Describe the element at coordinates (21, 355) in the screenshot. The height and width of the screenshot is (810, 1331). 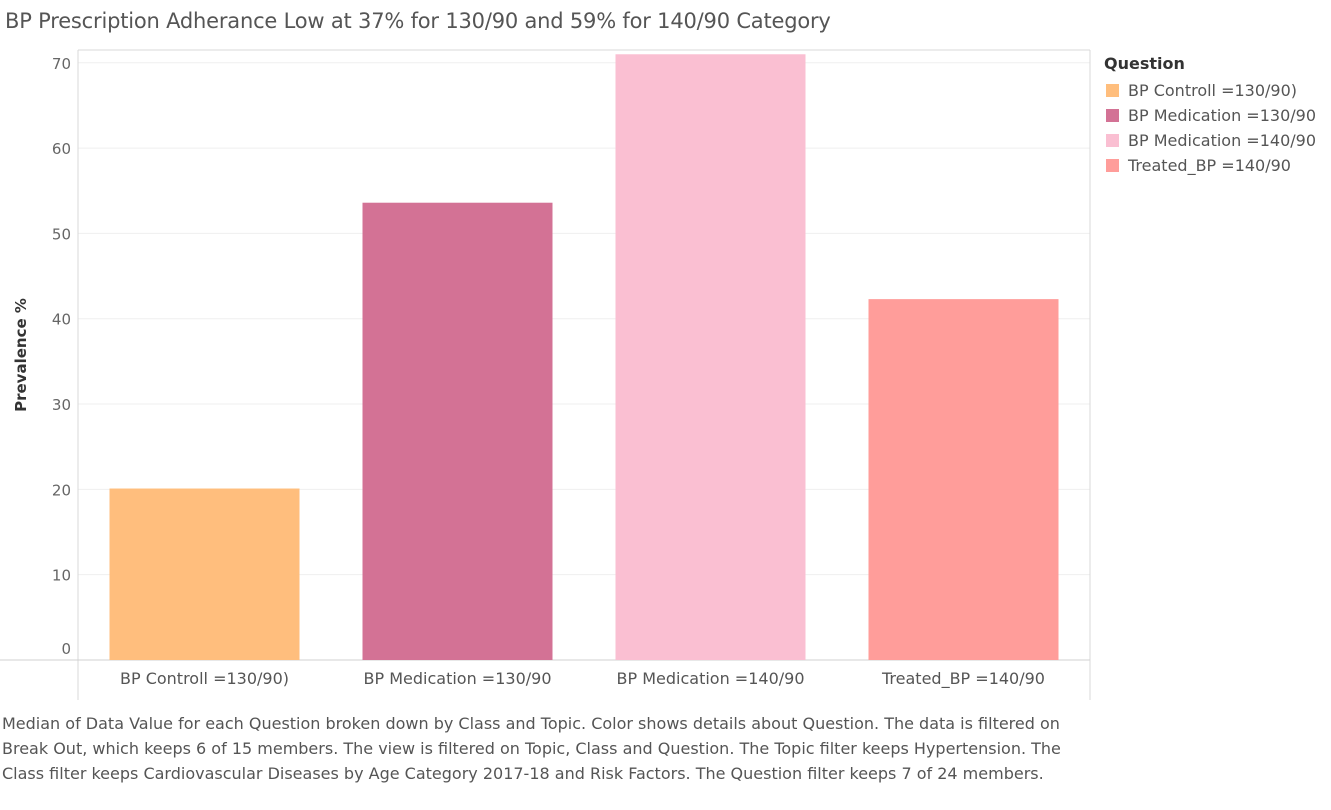
I see `y-axis-label: Prevalence %` at that location.